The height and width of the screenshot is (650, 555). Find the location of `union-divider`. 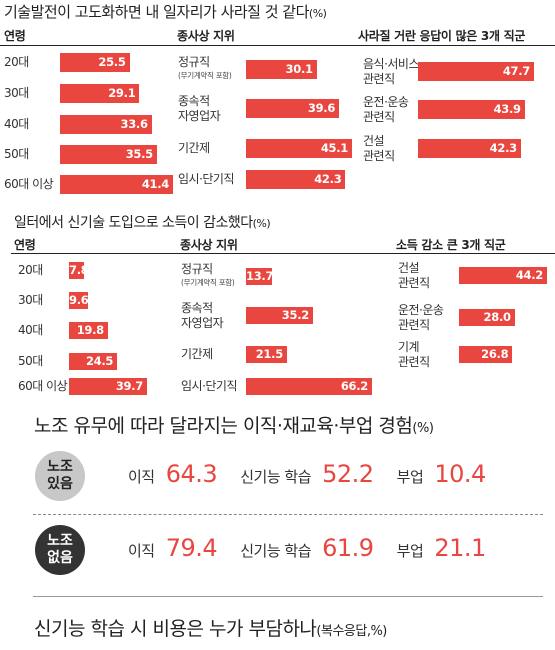

union-divider is located at coordinates (288, 514).